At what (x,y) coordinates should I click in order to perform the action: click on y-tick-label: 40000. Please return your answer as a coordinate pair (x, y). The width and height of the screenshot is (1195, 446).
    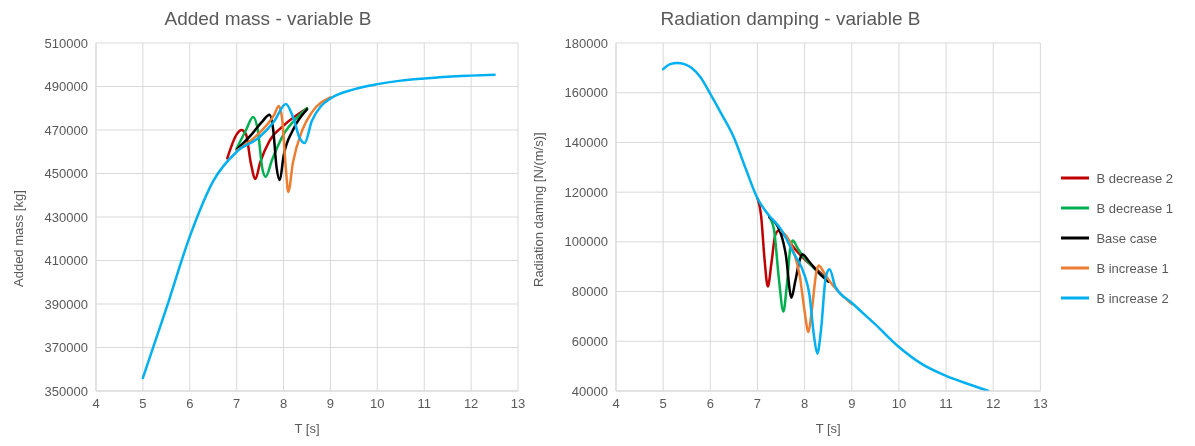
    Looking at the image, I should click on (589, 391).